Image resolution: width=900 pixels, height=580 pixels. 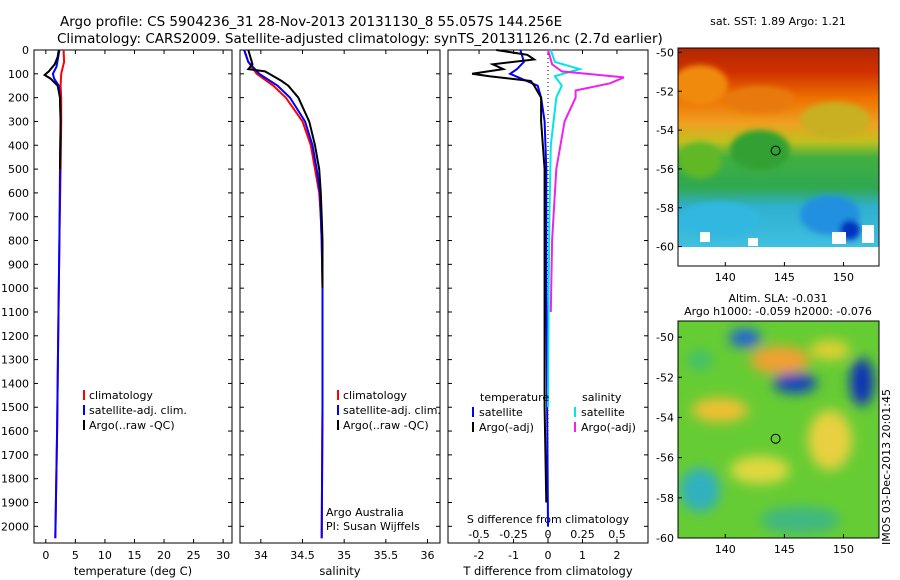 What do you see at coordinates (775, 150) in the screenshot?
I see `sst-argo-position-marker` at bounding box center [775, 150].